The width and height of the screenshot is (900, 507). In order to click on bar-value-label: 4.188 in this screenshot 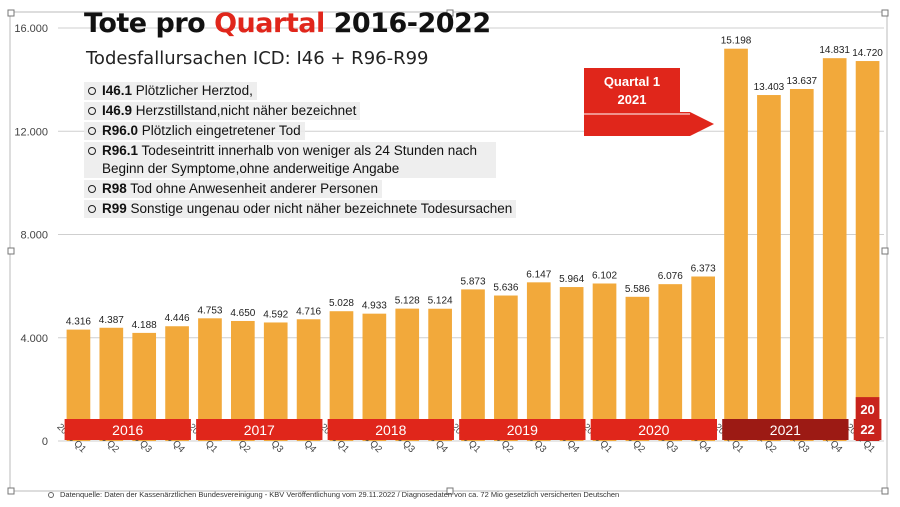, I will do `click(144, 325)`.